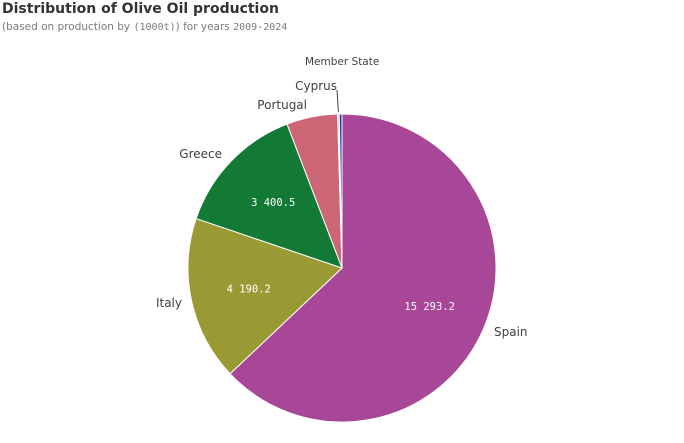  What do you see at coordinates (269, 196) in the screenshot?
I see `pie-slice-greece` at bounding box center [269, 196].